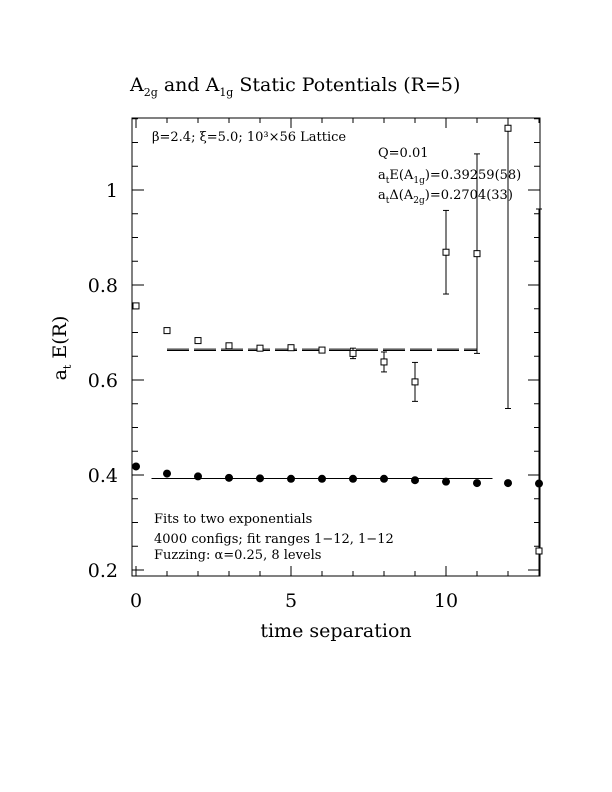 This screenshot has height=792, width=612. What do you see at coordinates (103, 286) in the screenshot?
I see `y-tick-label: 0.8` at bounding box center [103, 286].